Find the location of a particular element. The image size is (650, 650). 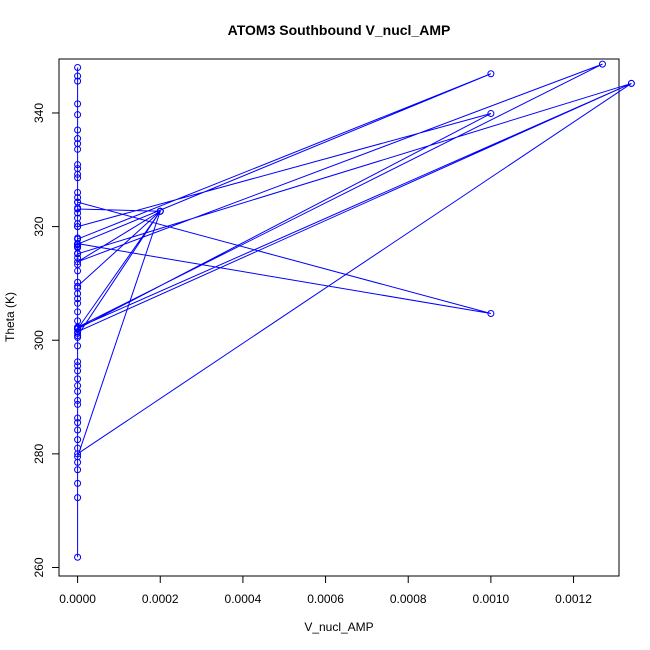

y-tick-label: 280 is located at coordinates (39, 454).